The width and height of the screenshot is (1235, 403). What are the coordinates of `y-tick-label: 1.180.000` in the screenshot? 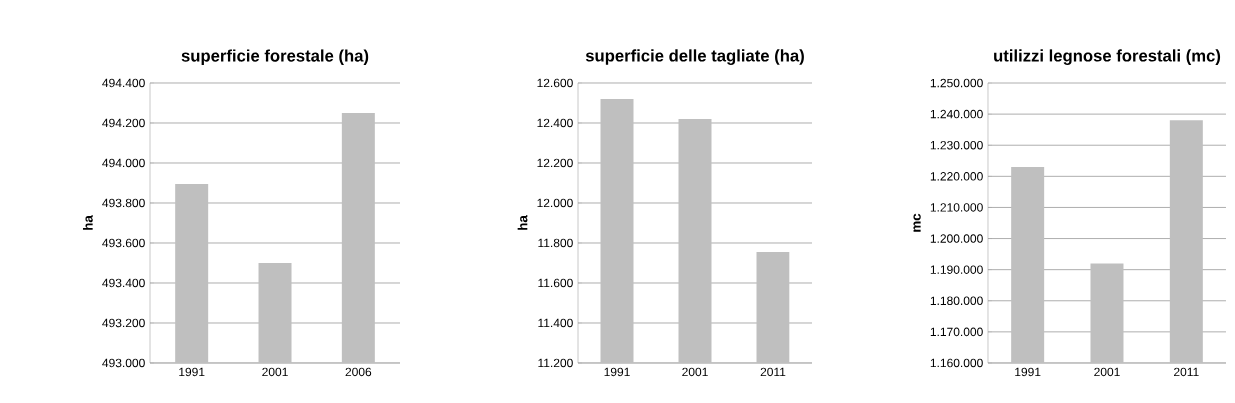 It's located at (956, 301).